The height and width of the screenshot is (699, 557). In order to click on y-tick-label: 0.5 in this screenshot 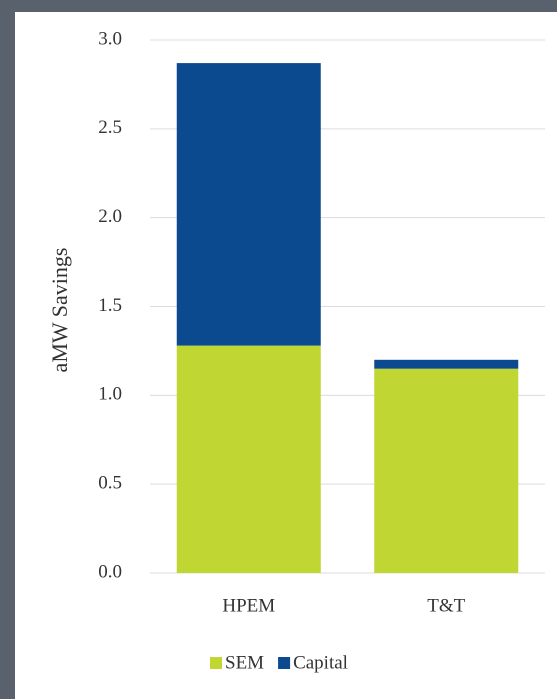, I will do `click(110, 483)`.